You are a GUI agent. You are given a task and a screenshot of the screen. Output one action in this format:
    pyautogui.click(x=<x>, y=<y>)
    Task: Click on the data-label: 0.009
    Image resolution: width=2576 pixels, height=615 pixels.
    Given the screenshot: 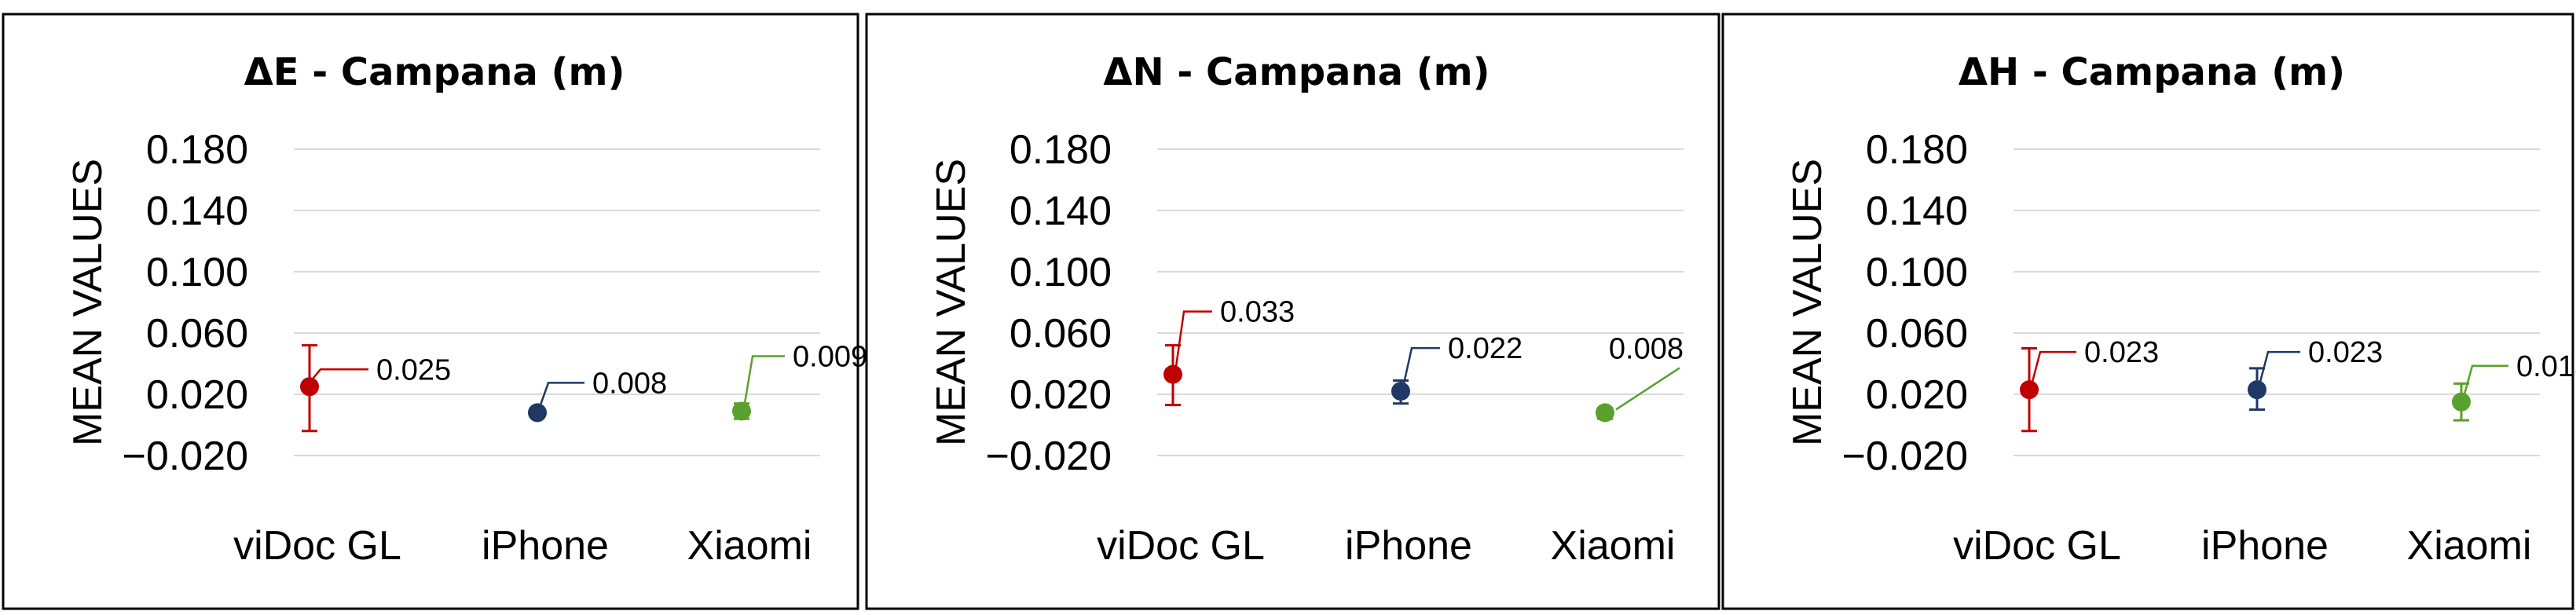 What is the action you would take?
    pyautogui.click(x=830, y=356)
    